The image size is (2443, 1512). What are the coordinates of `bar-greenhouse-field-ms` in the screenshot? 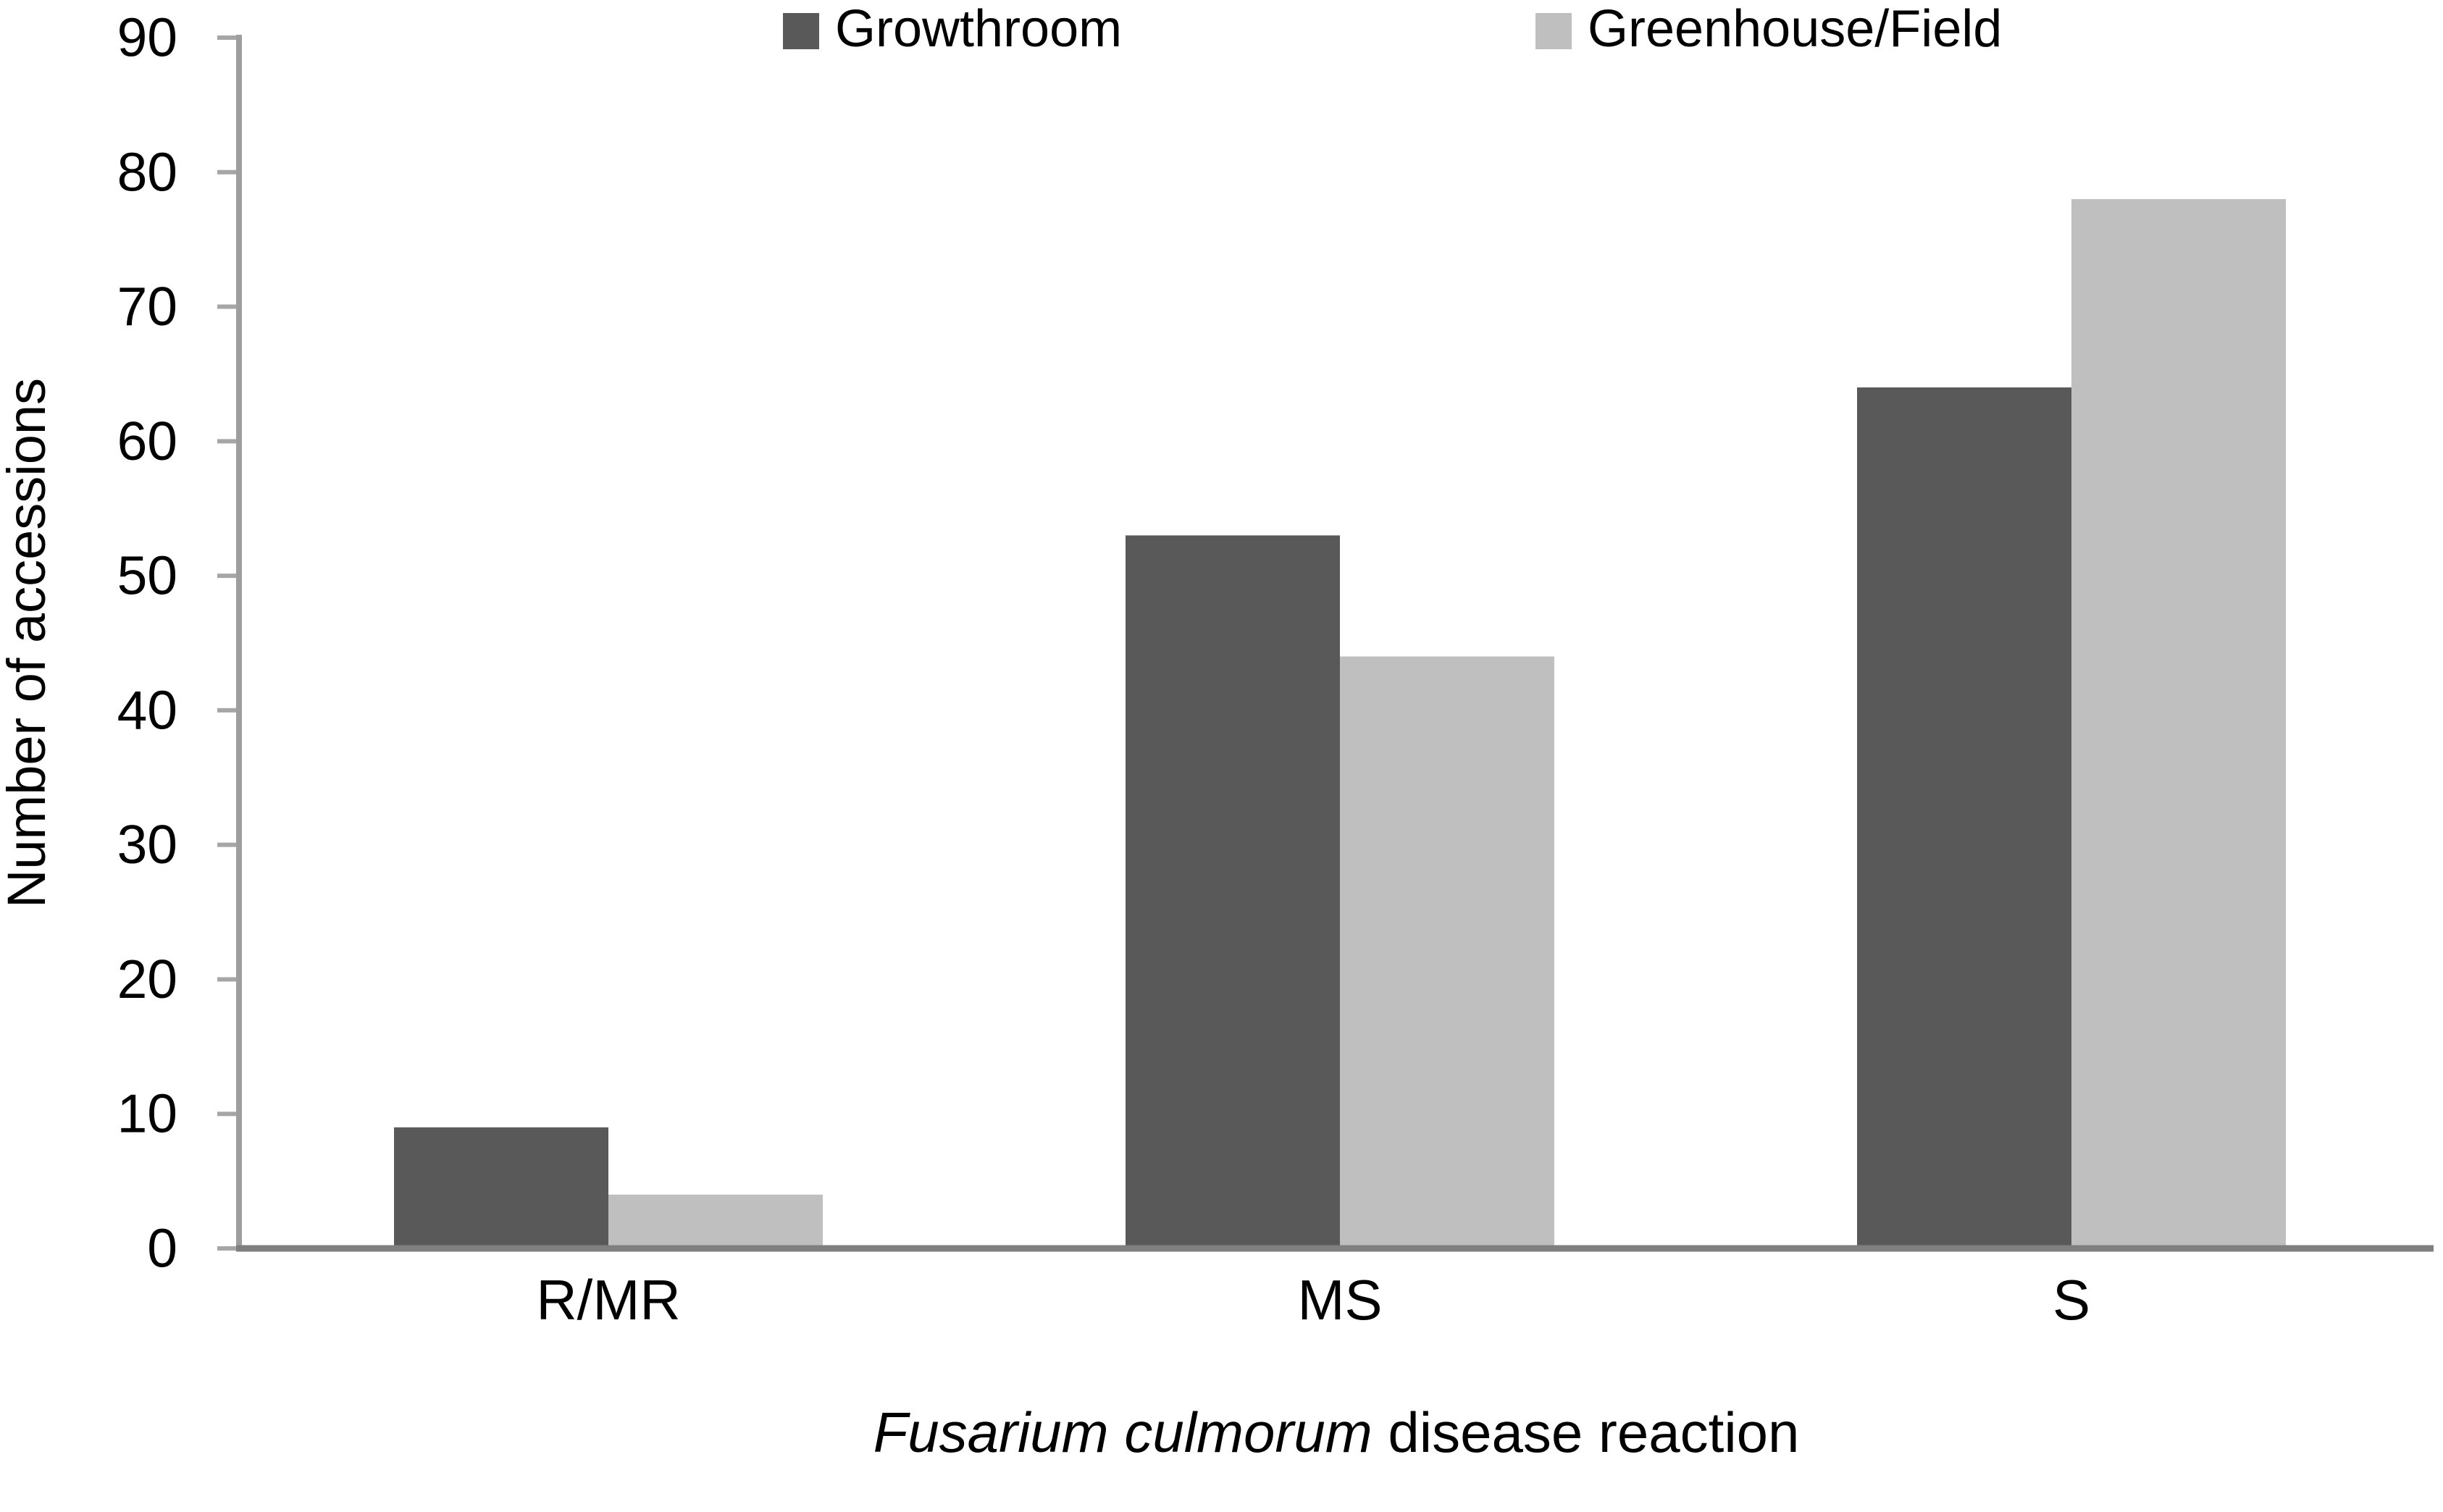 It's located at (1447, 952).